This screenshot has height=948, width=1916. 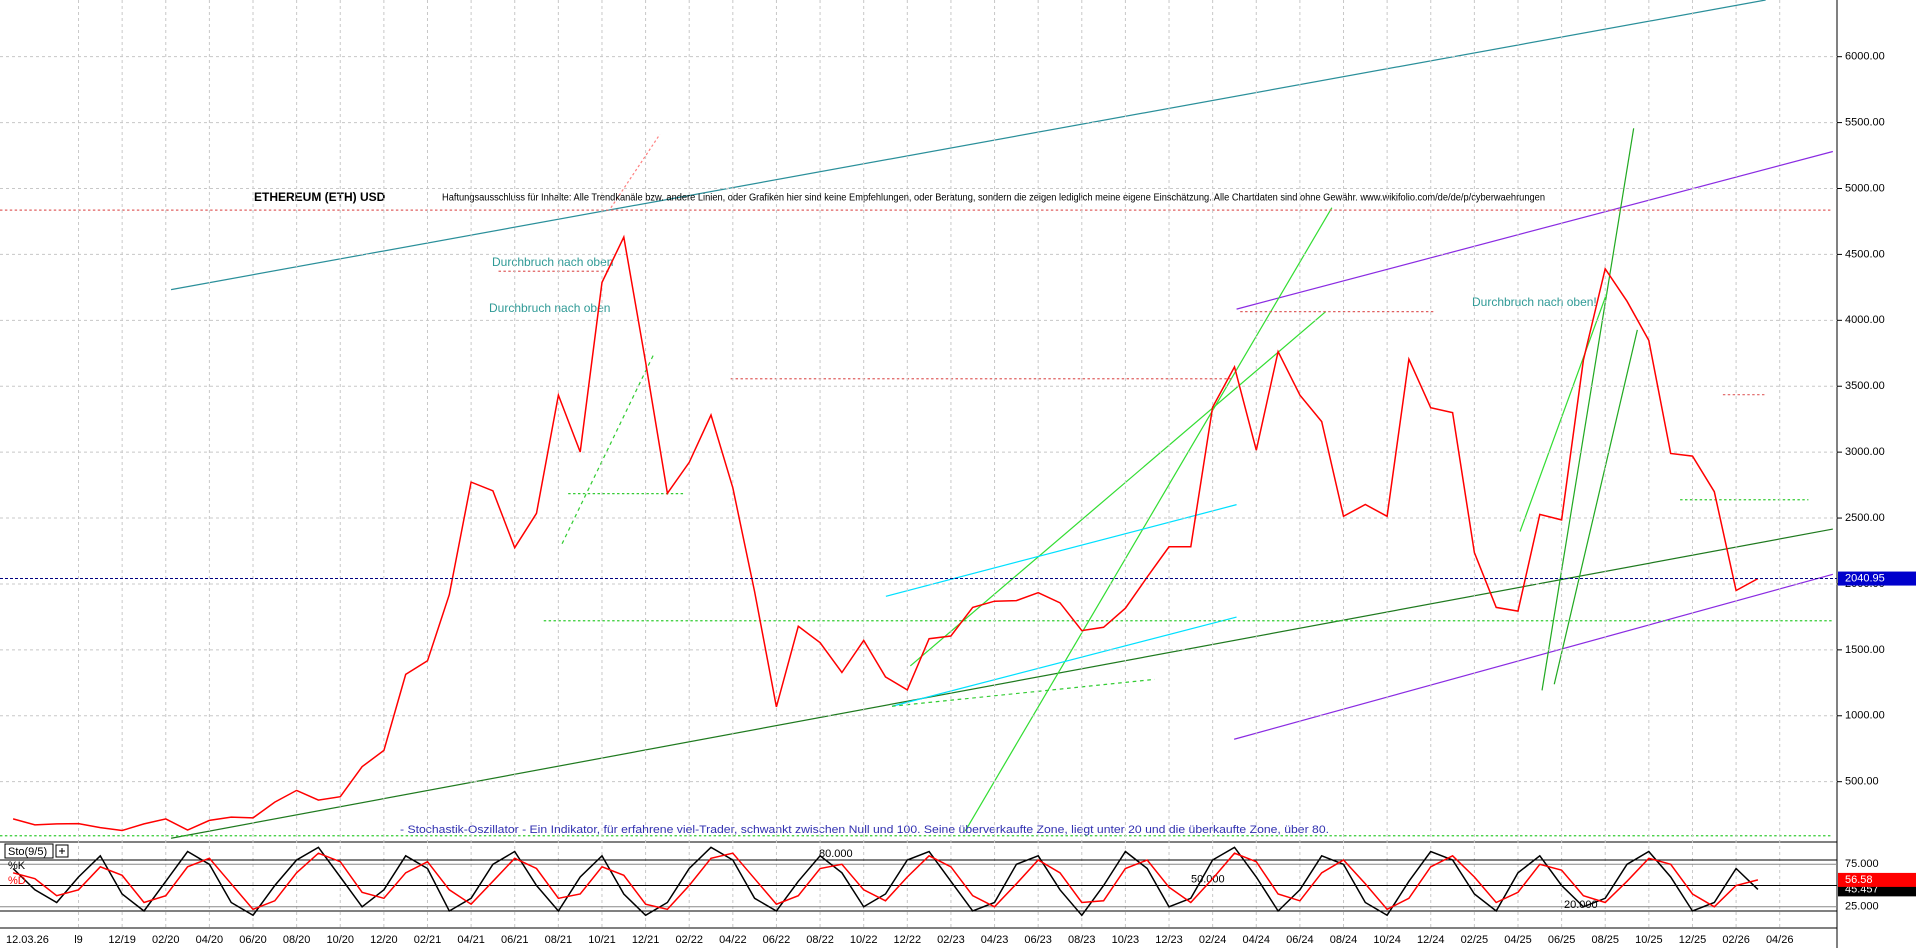 What do you see at coordinates (995, 940) in the screenshot?
I see `x-tick-label: 04/23` at bounding box center [995, 940].